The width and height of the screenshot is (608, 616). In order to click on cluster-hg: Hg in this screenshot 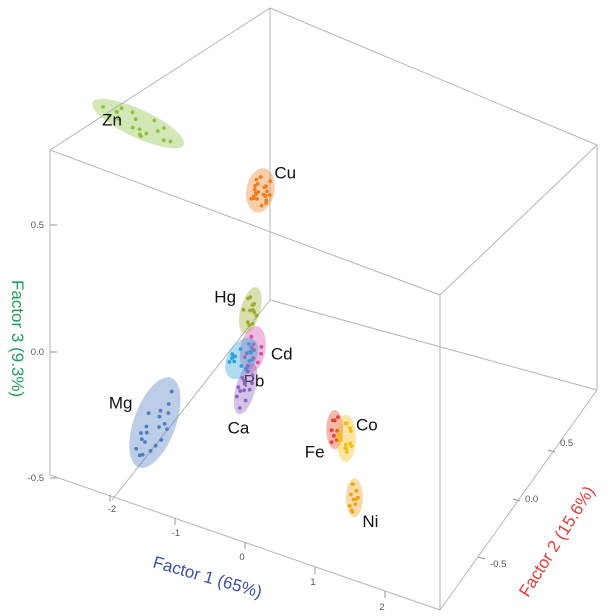, I will do `click(238, 310)`.